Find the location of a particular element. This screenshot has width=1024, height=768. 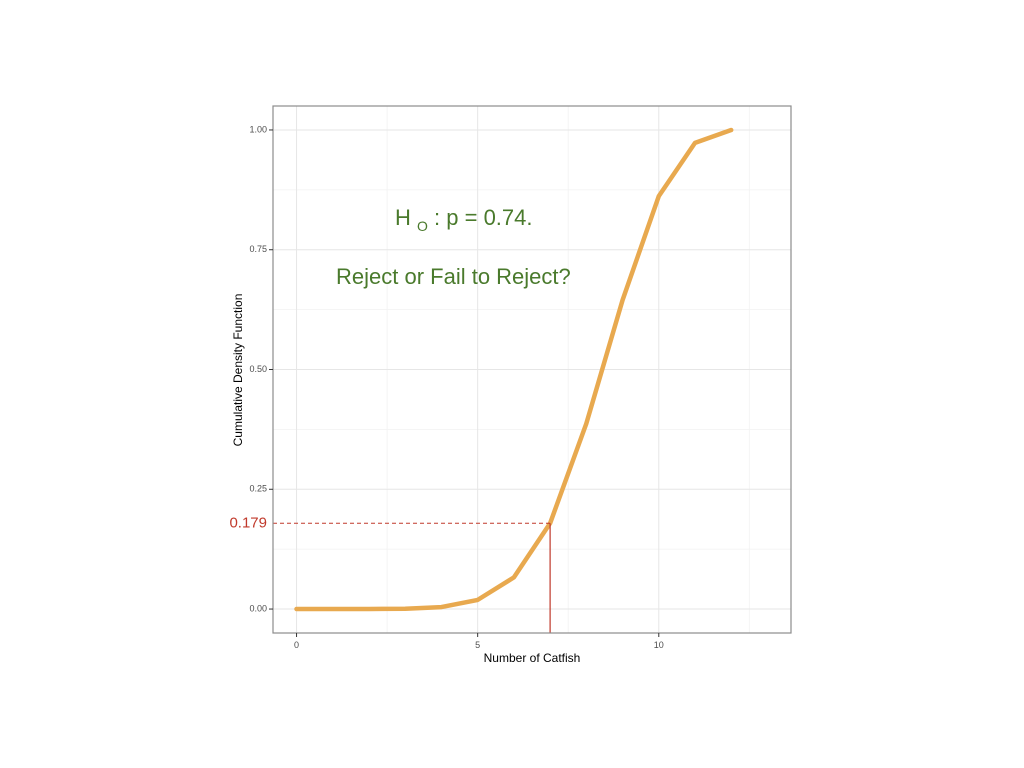

y-tick-label: 0.75 is located at coordinates (258, 249).